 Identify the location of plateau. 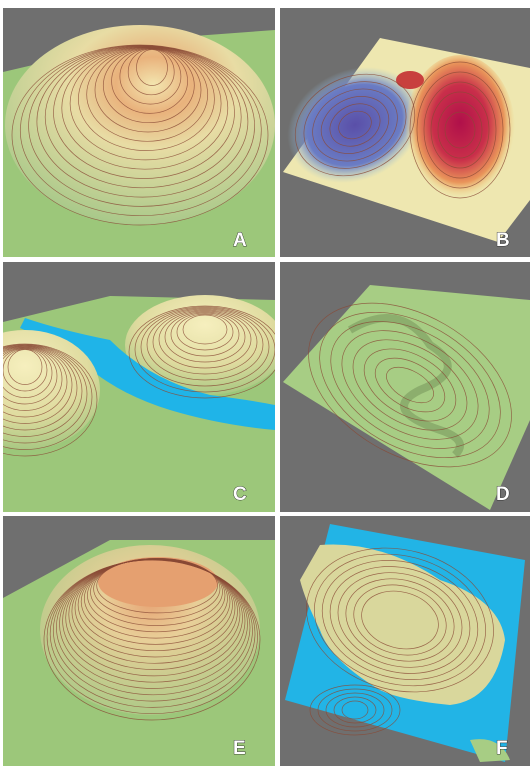
(158, 582).